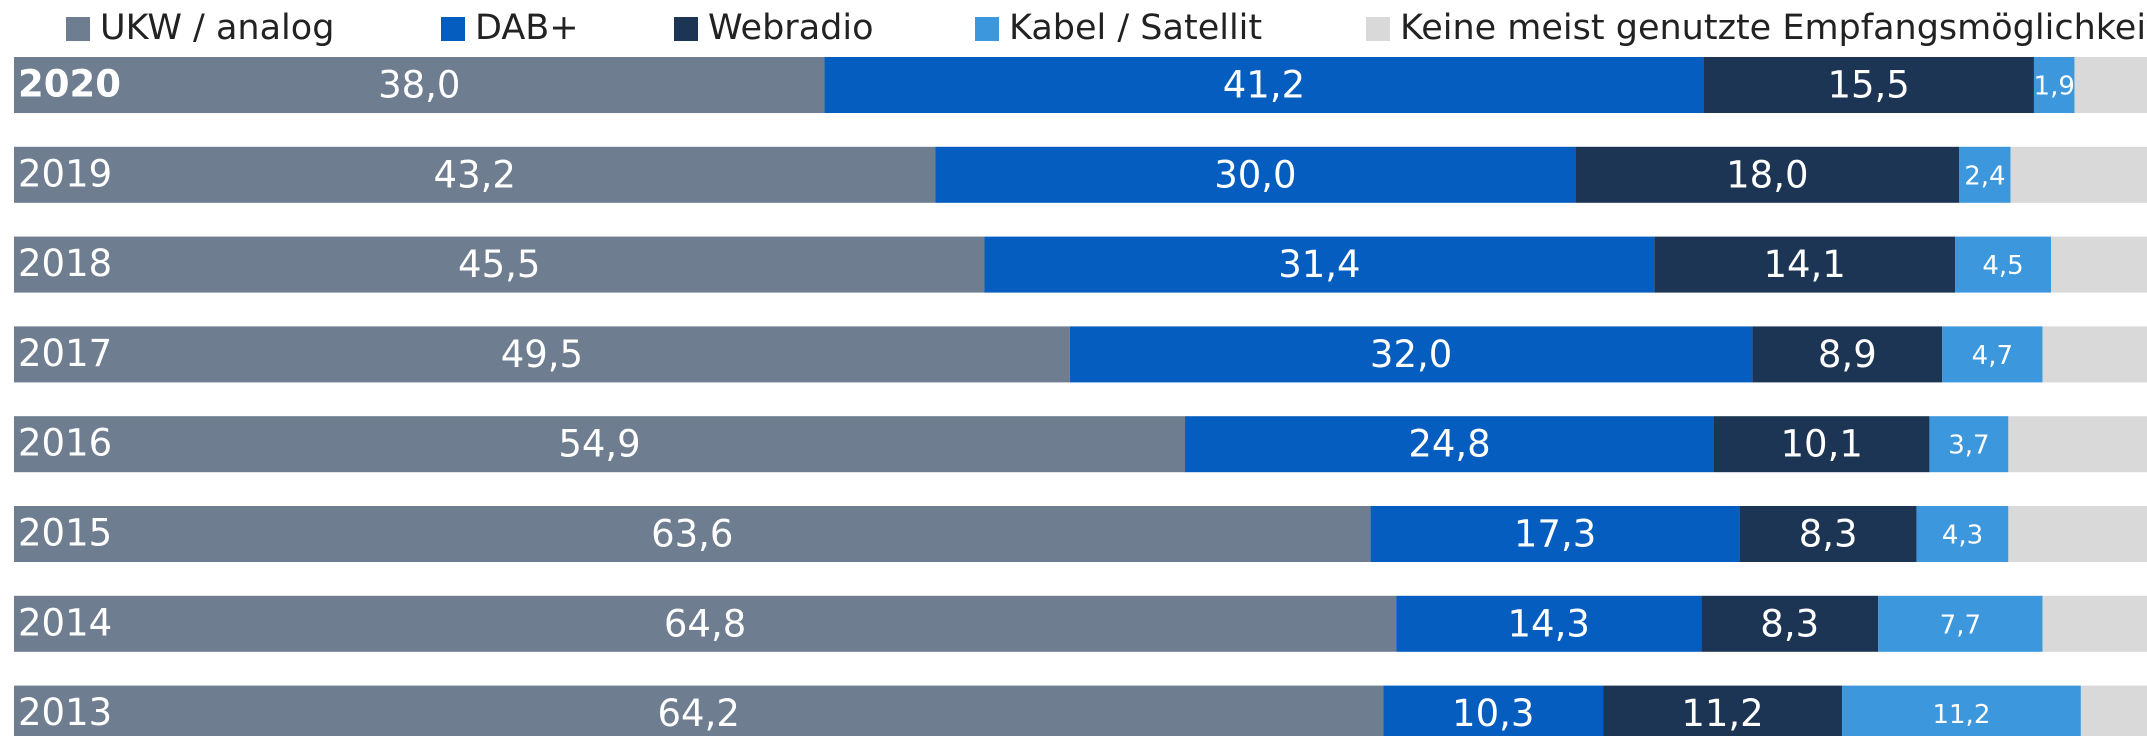  Describe the element at coordinates (1773, 28) in the screenshot. I see `legend-label: Keine meist genutzte Empfangsmöglichkeit` at that location.